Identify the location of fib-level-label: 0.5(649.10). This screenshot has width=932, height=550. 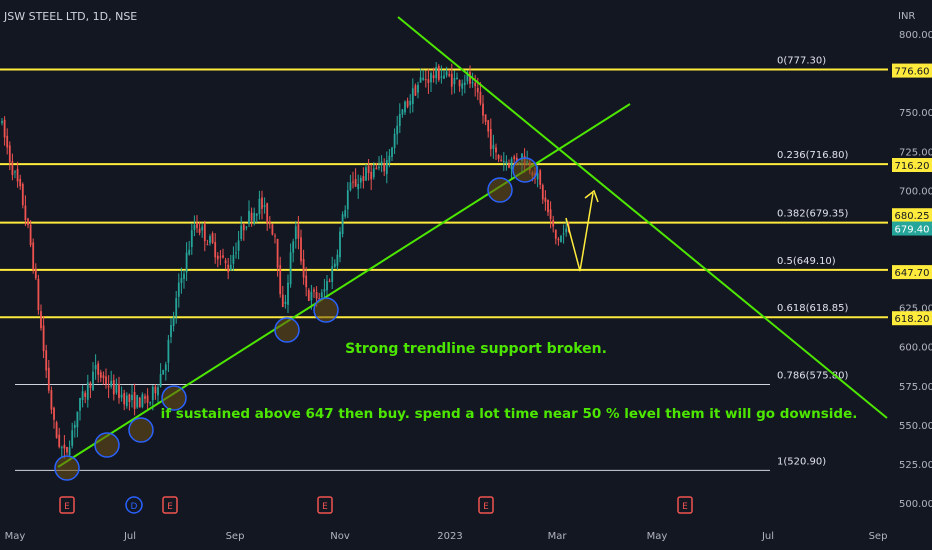
(806, 261).